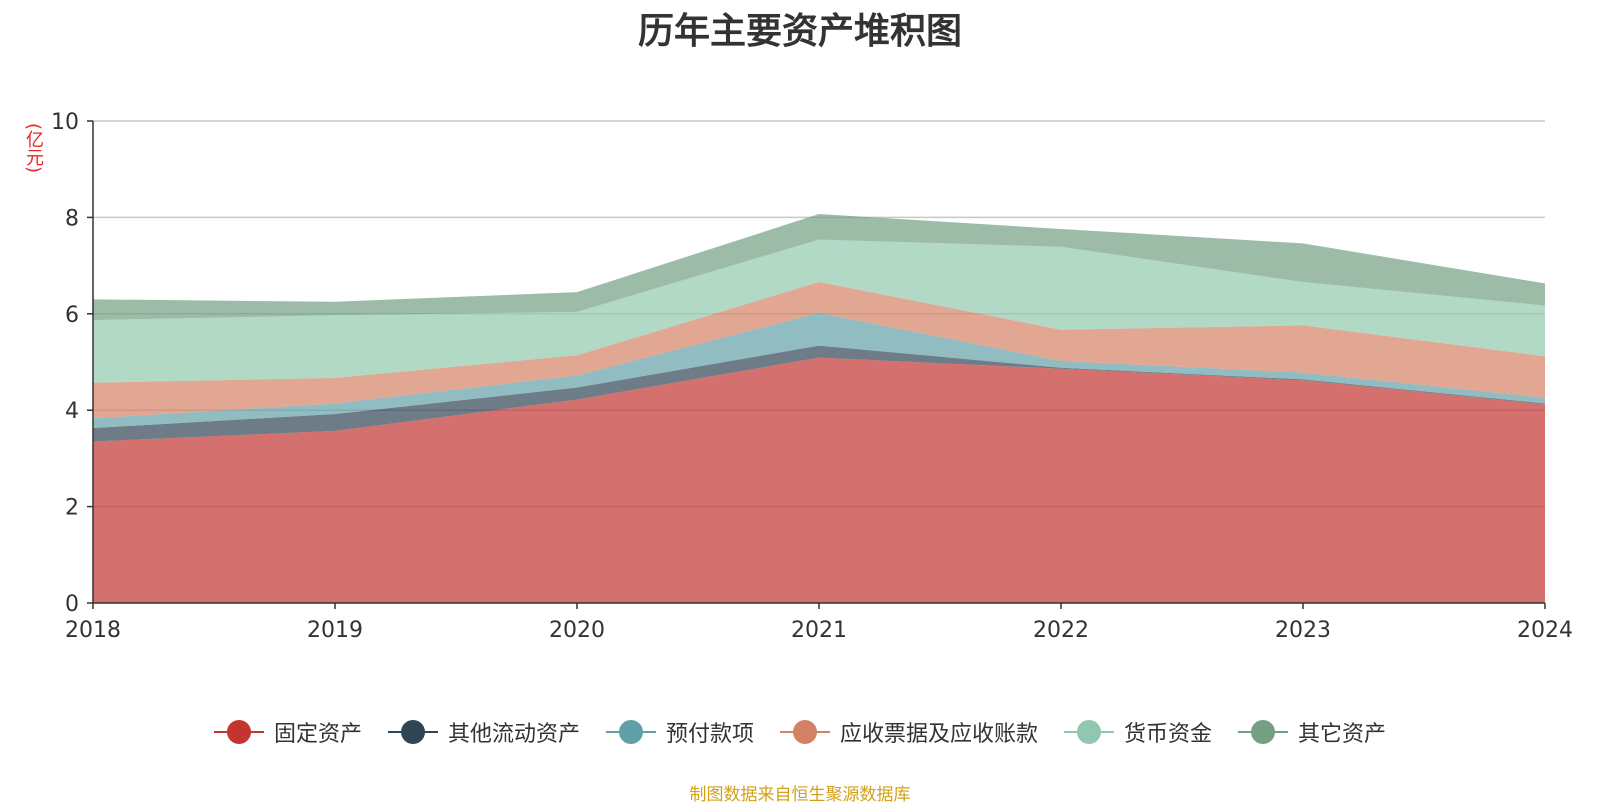 The image size is (1600, 805). What do you see at coordinates (1061, 630) in the screenshot?
I see `x-tick-label: 2022` at bounding box center [1061, 630].